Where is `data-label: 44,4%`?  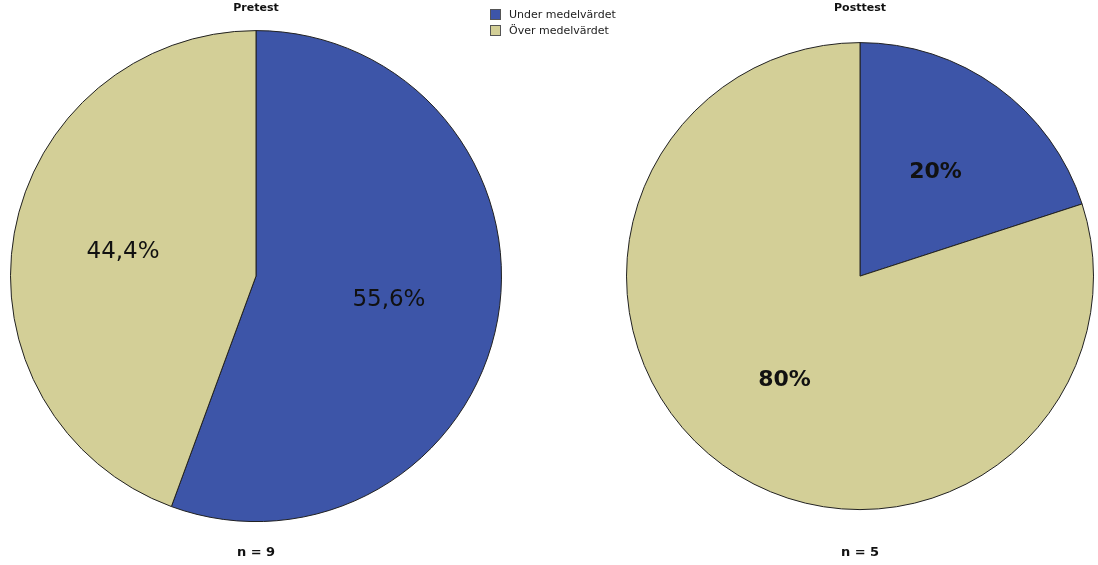
data-label: 44,4% is located at coordinates (123, 250).